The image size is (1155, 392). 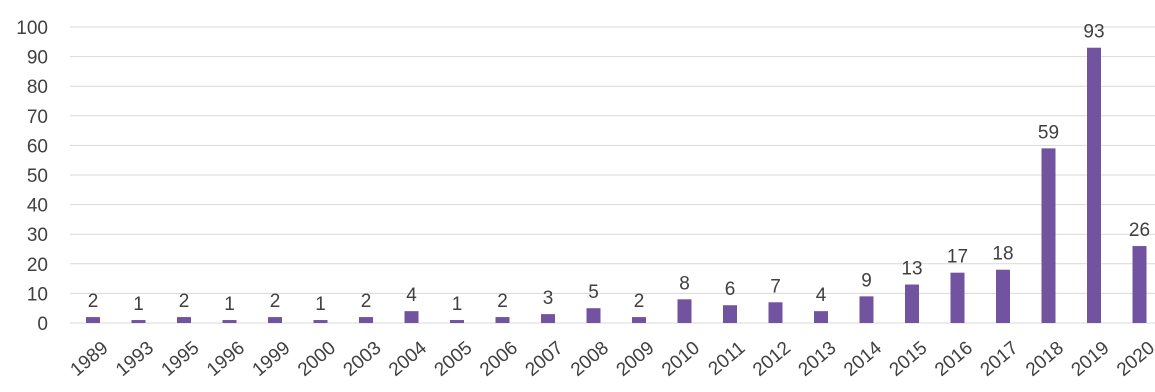 I want to click on x-tick-label: 2016, so click(x=954, y=359).